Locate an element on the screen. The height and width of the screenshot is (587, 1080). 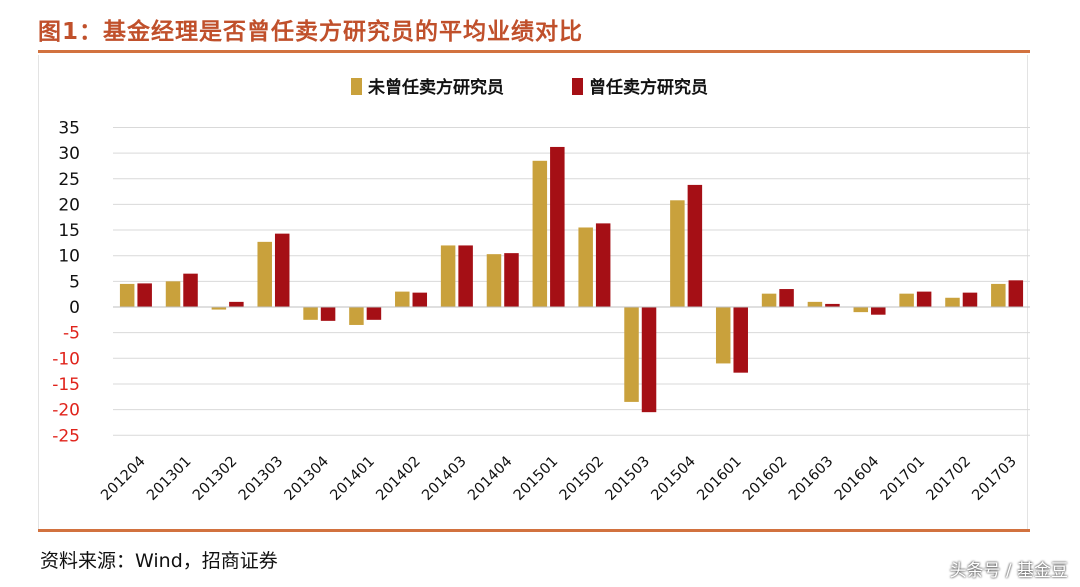
y-tick-label: -5 is located at coordinates (71, 334).